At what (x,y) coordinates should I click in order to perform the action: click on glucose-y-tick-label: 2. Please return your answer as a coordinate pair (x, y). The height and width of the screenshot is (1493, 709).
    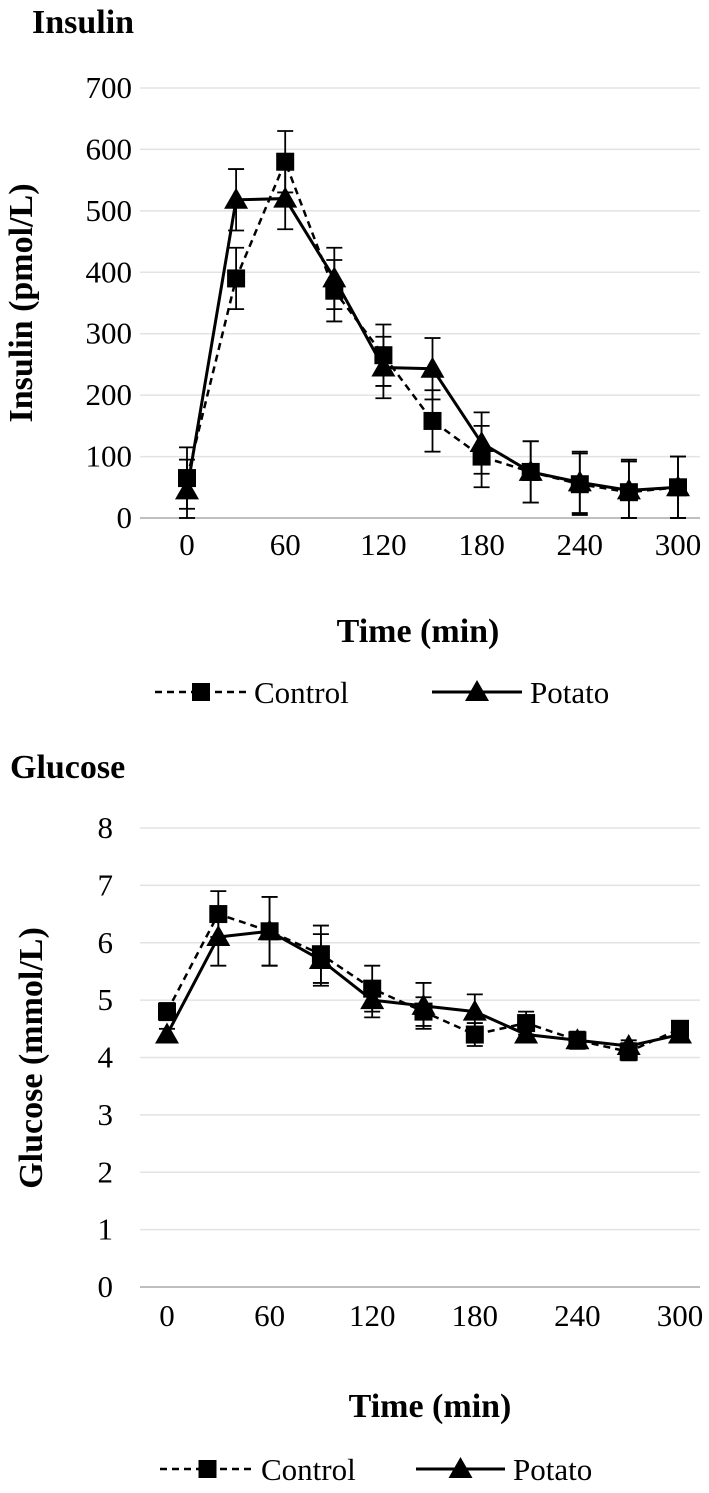
    Looking at the image, I should click on (106, 1171).